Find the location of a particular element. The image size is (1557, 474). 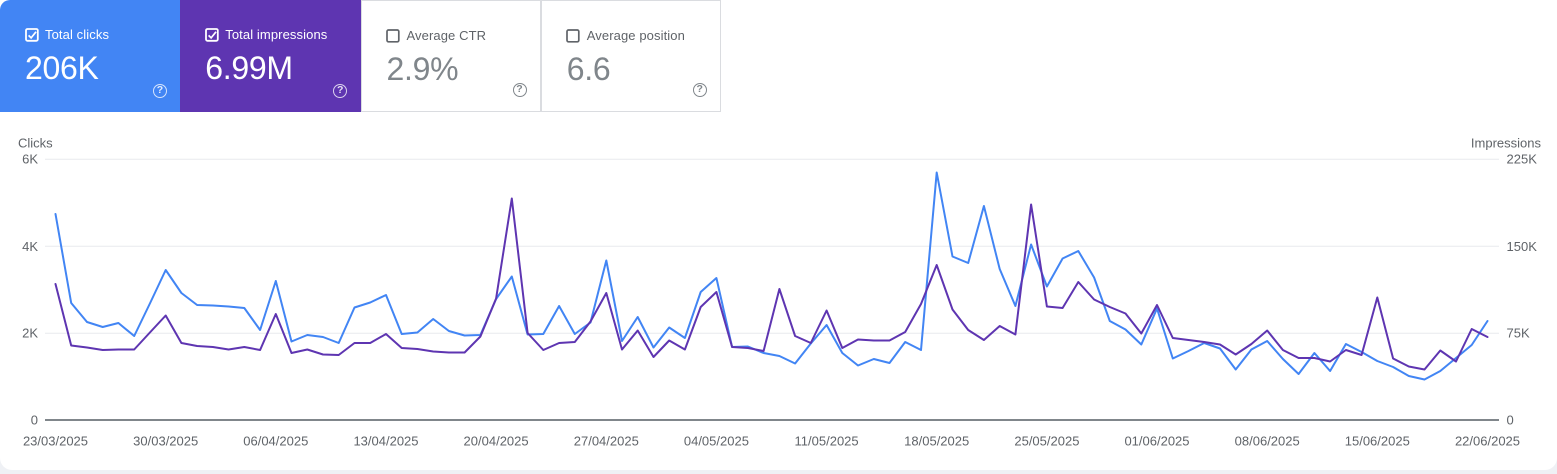

svg-text: 01/06/2025 is located at coordinates (1156, 441).